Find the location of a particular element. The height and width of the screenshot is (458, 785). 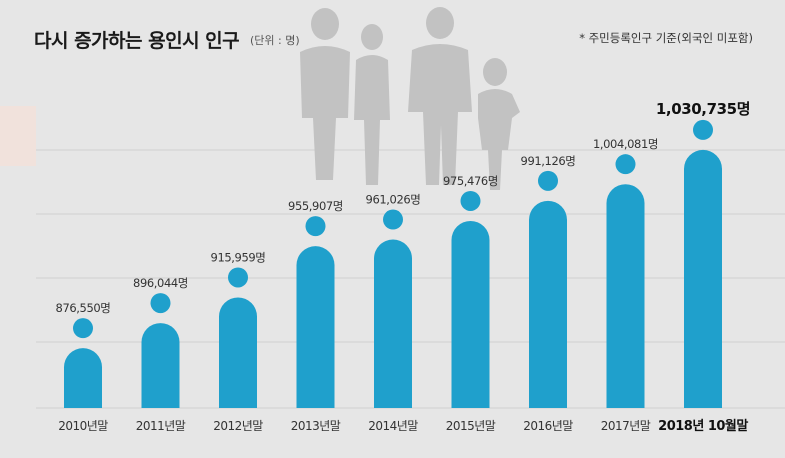

x-tick-label: 2015년말 is located at coordinates (471, 426).